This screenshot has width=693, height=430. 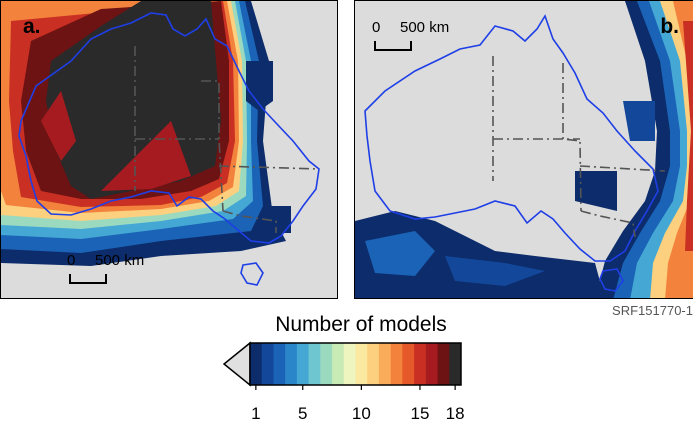 I want to click on scale-bar-a: 0 500 km, so click(x=105, y=272).